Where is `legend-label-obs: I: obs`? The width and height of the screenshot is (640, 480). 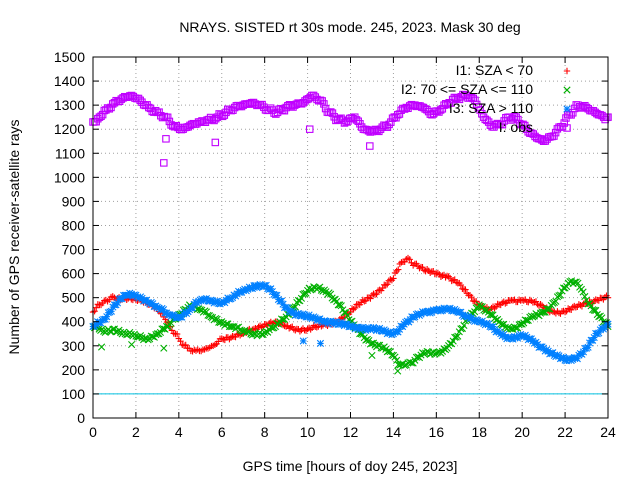 legend-label-obs: I: obs is located at coordinates (516, 127).